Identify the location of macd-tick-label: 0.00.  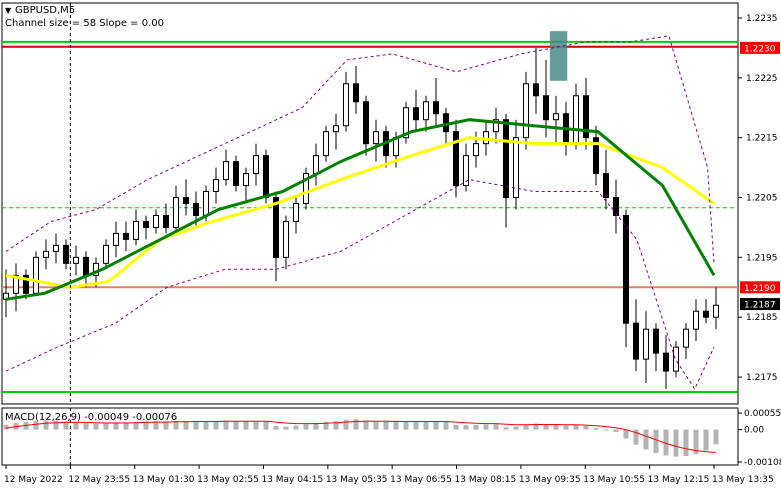
(754, 431).